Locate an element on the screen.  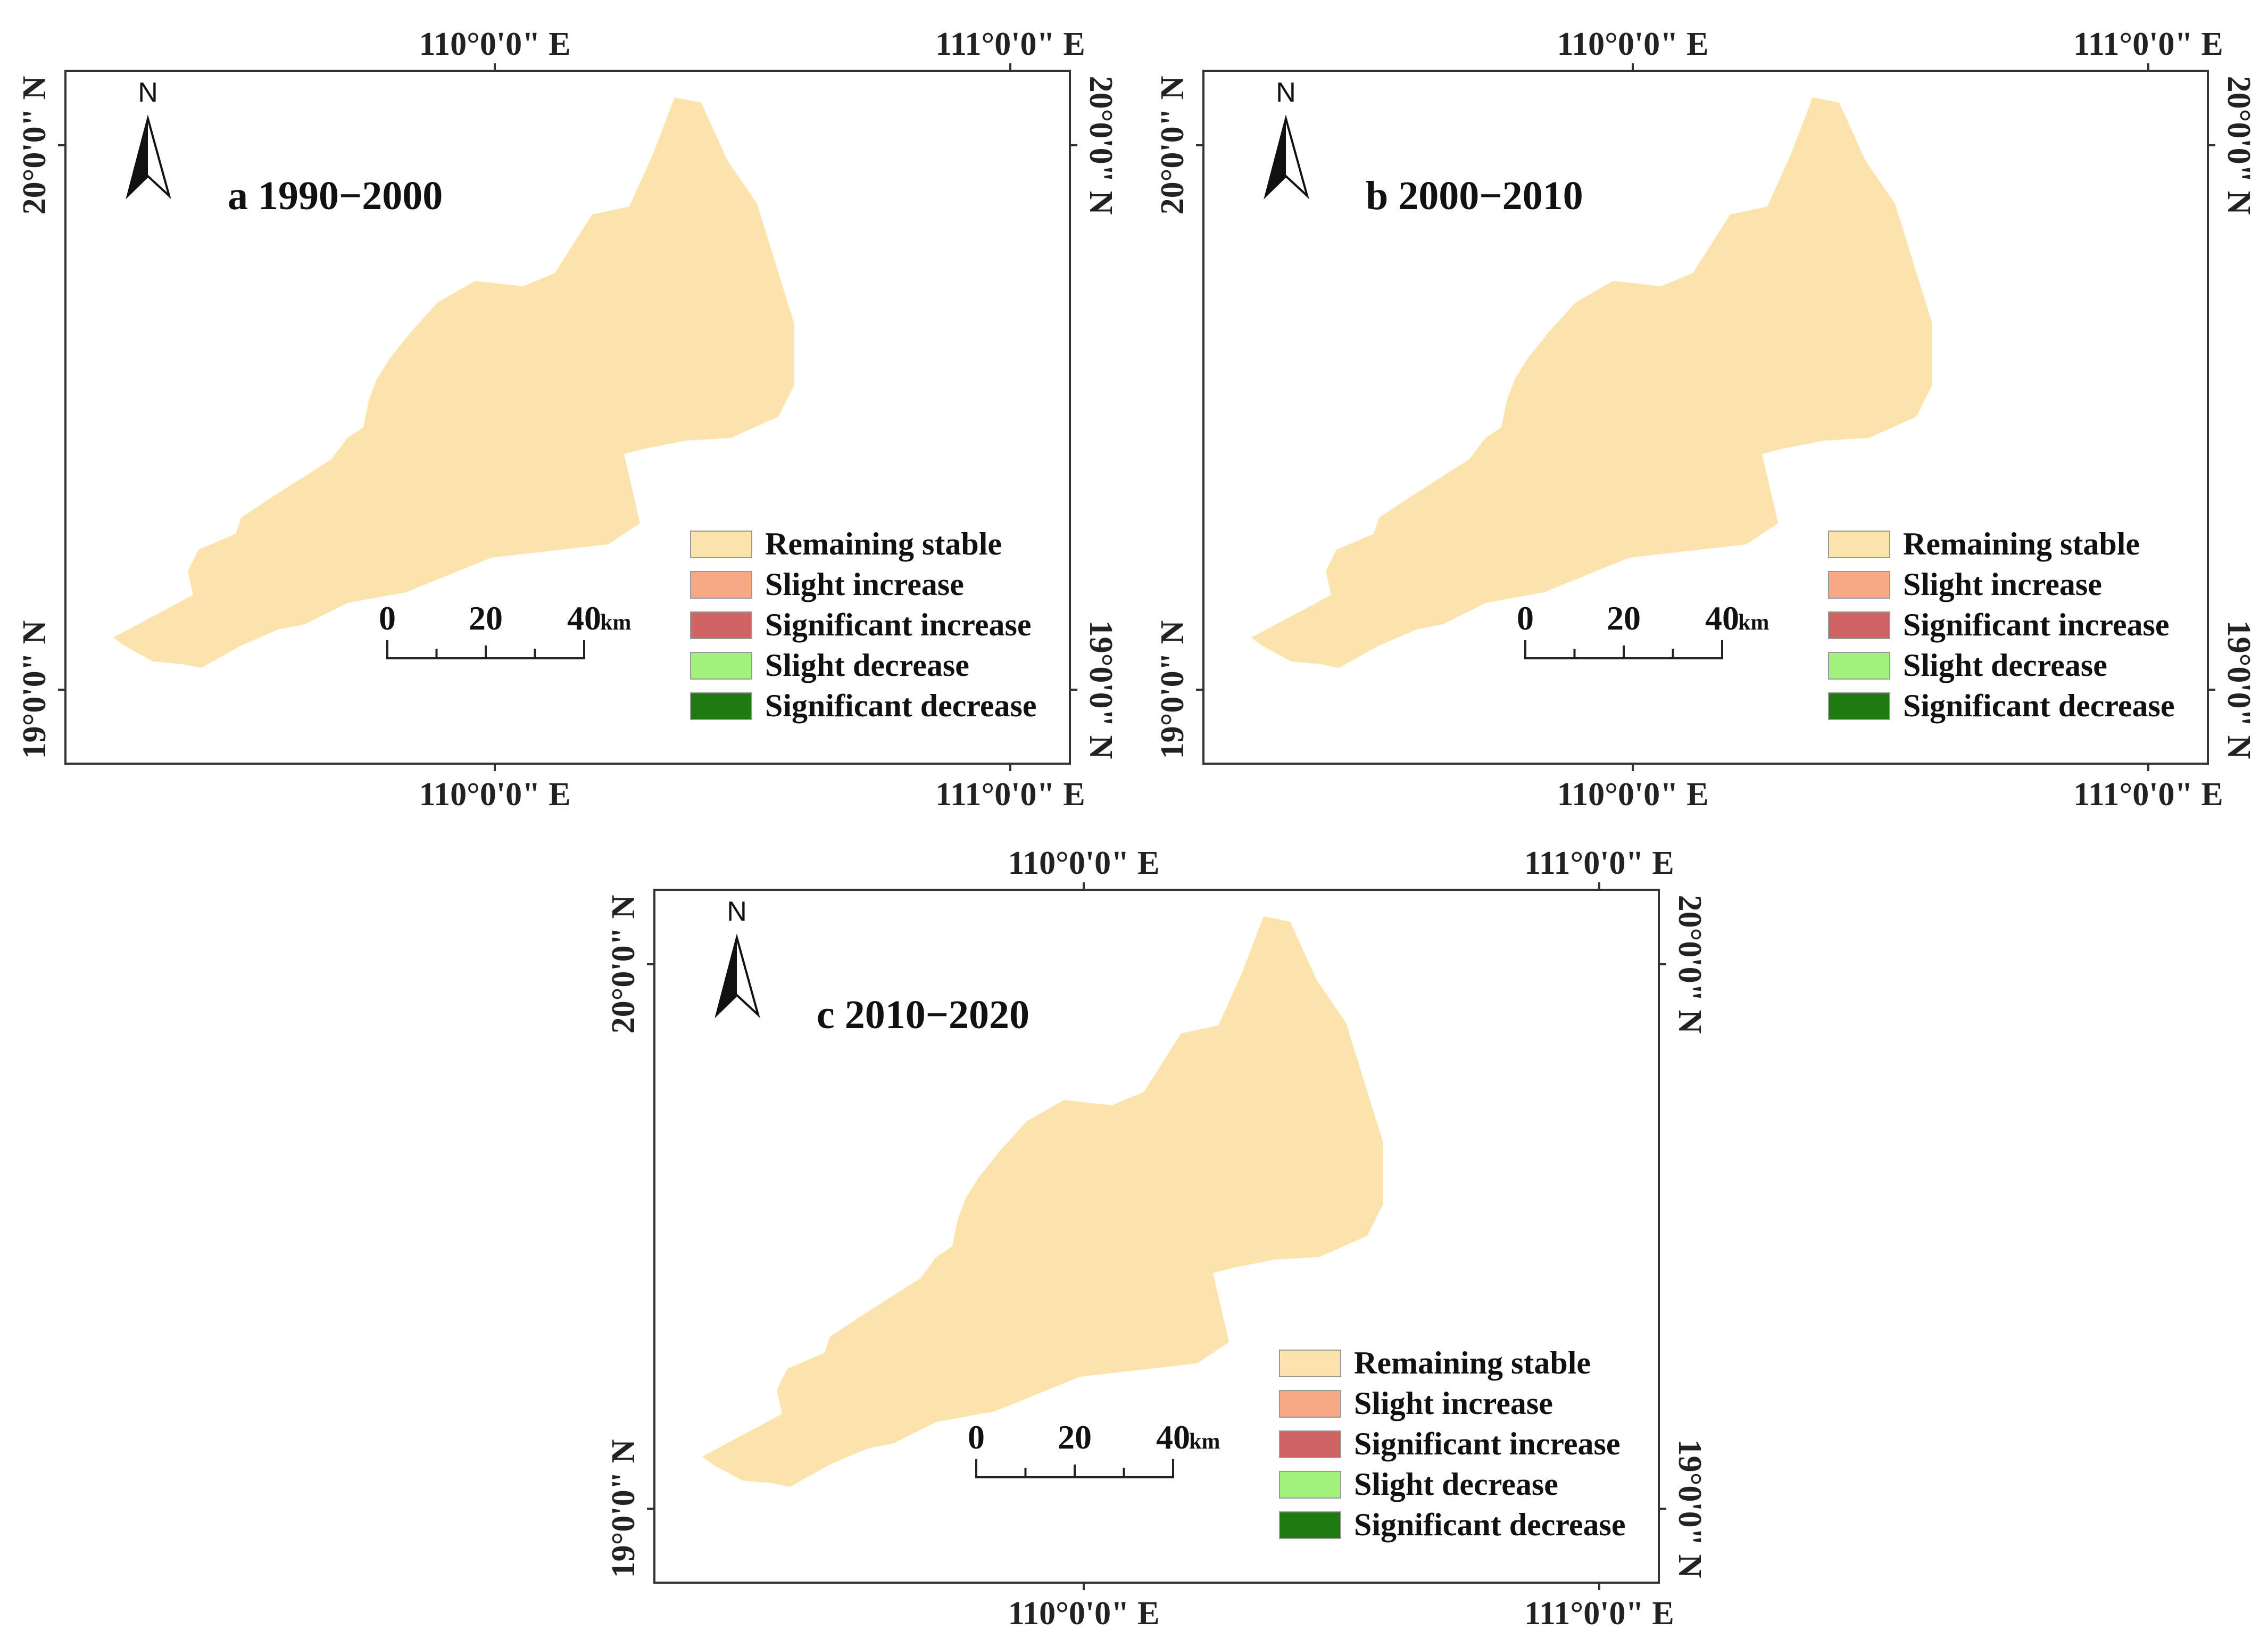
page-title: c 2010−2020 is located at coordinates (923, 1014).